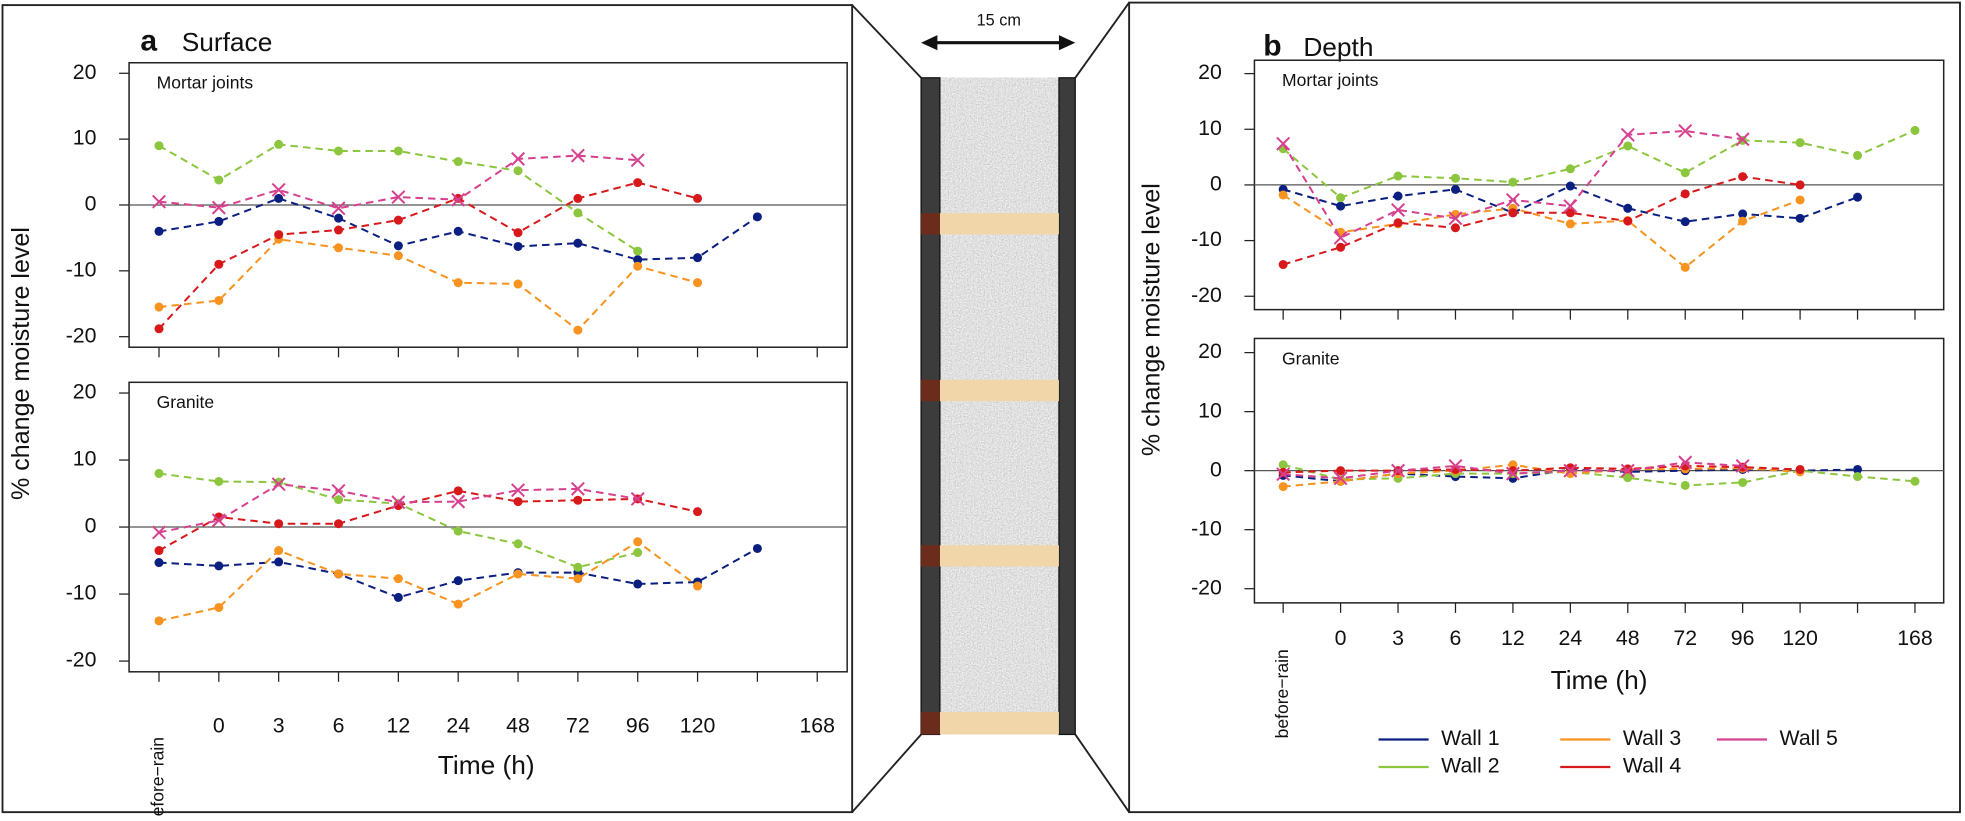 The height and width of the screenshot is (821, 1965). I want to click on x-tick-label: 72, so click(578, 726).